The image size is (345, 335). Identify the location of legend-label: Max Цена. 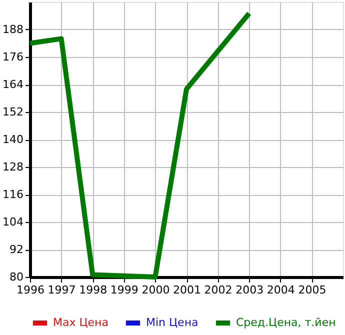
(80, 322).